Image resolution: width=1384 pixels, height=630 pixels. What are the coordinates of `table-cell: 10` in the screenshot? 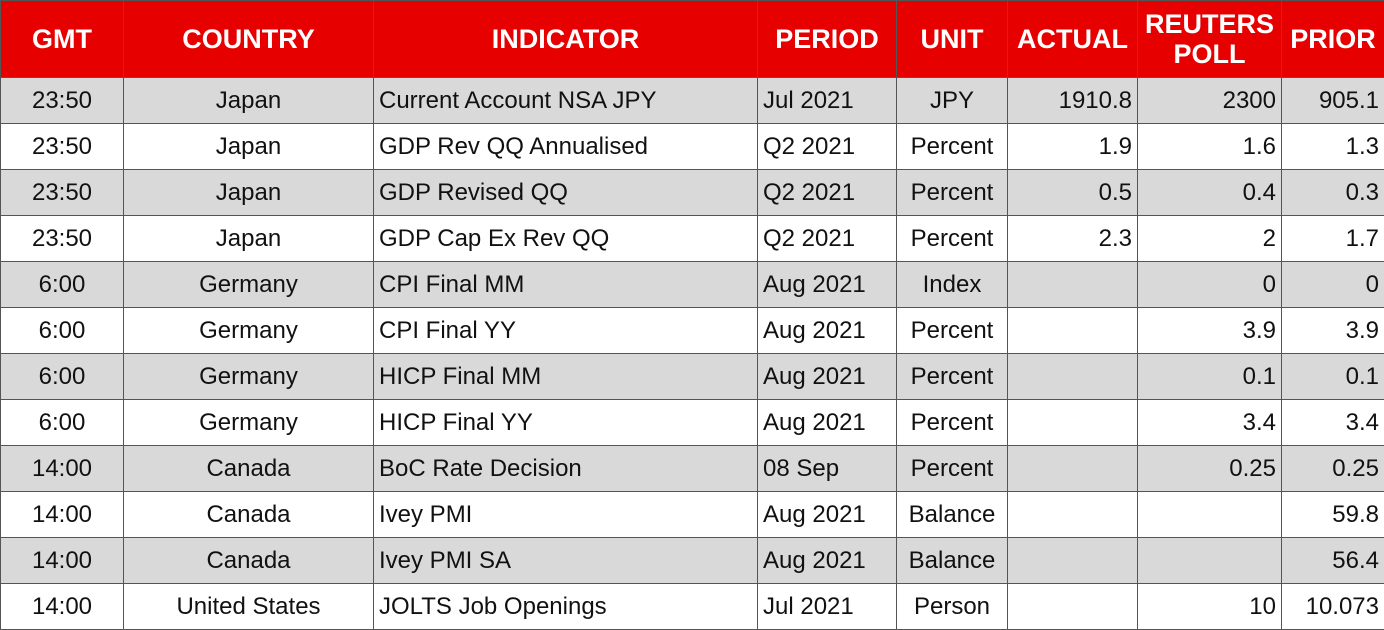 It's located at (1210, 607).